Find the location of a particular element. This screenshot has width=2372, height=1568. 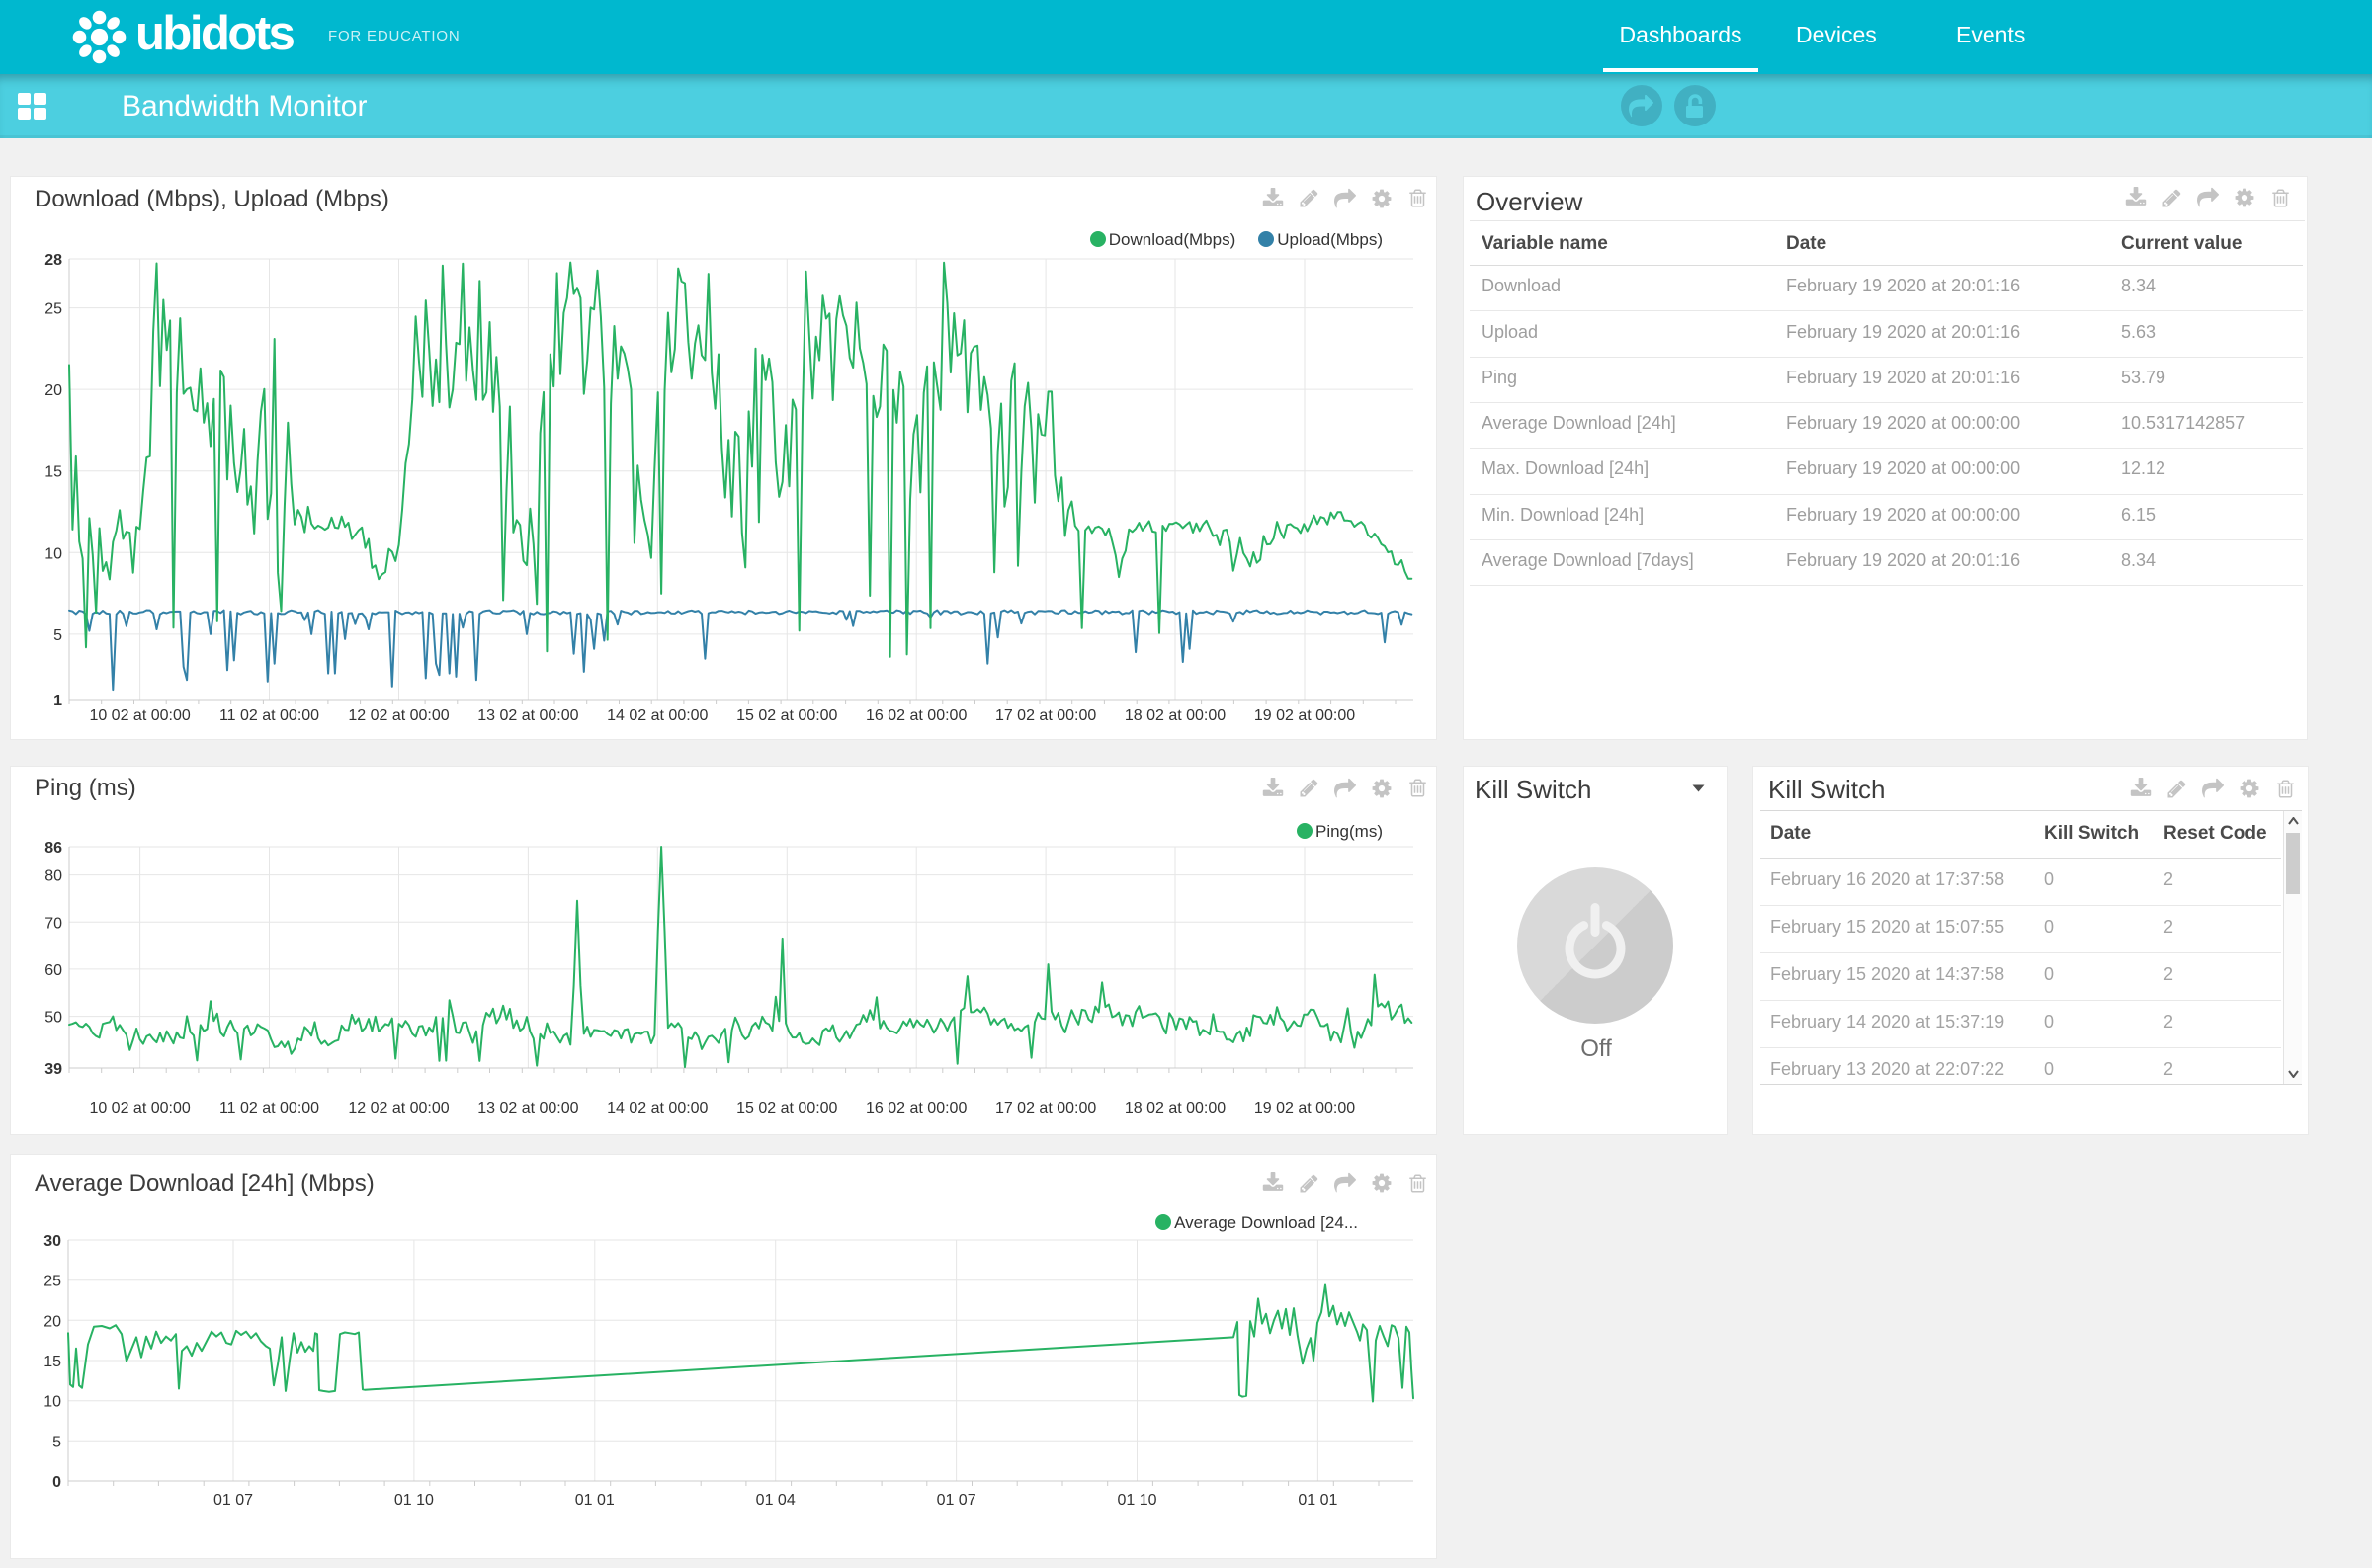

svg-text: 01 04 is located at coordinates (776, 1500).